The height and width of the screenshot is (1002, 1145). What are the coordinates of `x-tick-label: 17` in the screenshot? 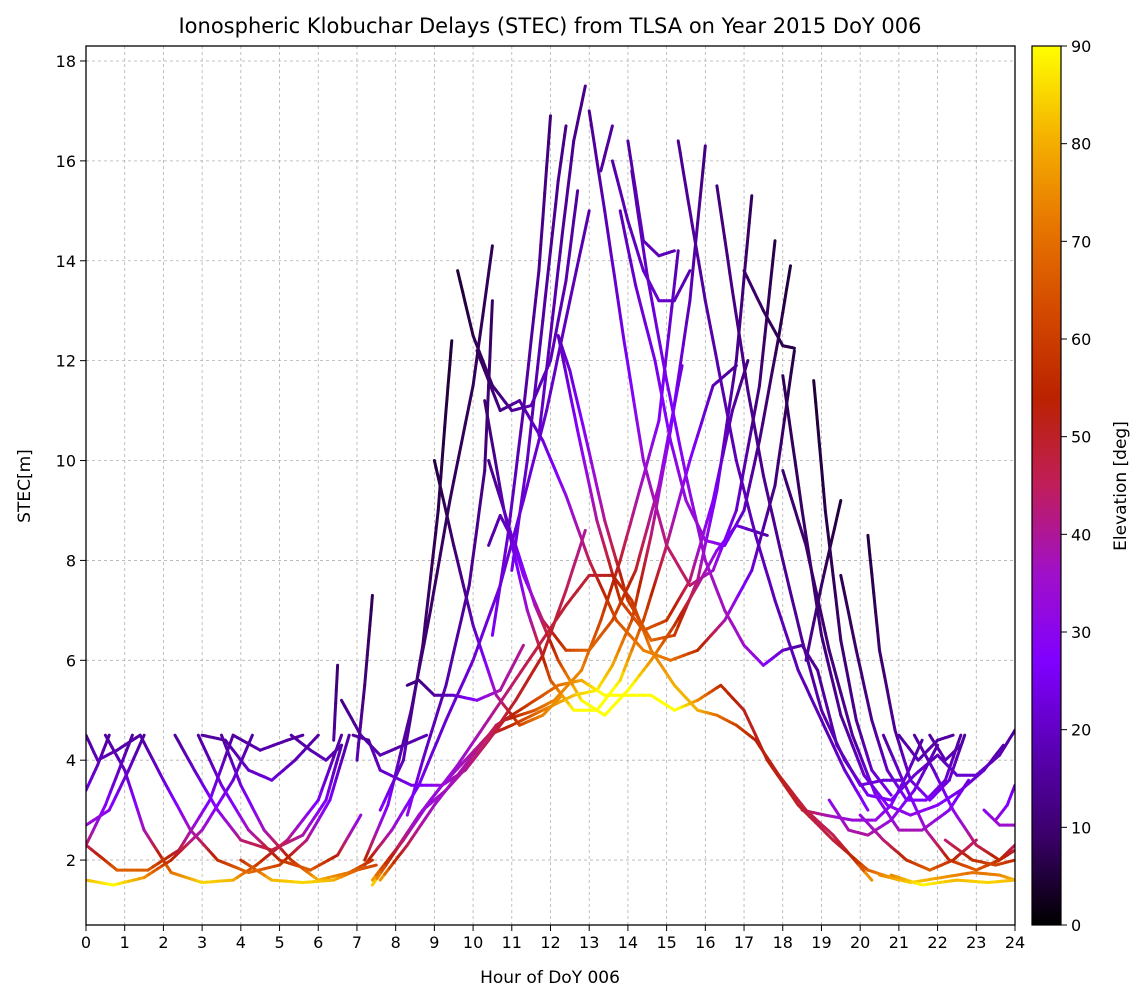 It's located at (744, 942).